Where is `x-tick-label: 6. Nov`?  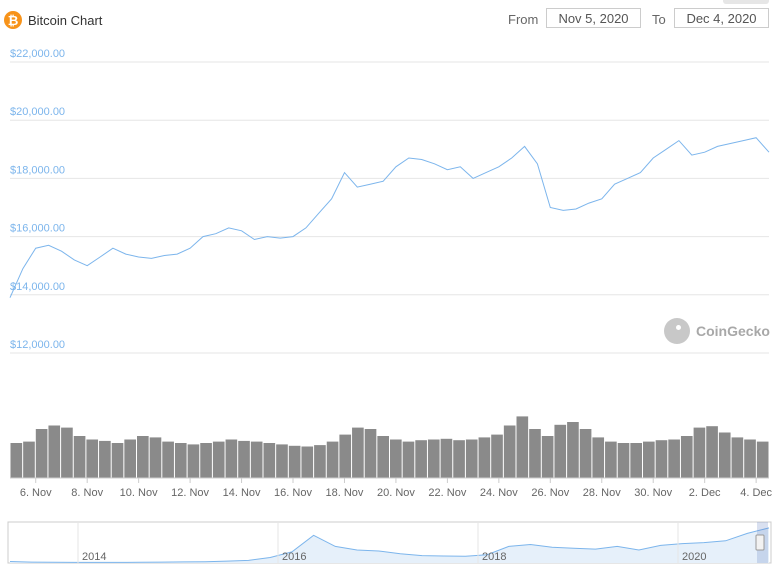
x-tick-label: 6. Nov is located at coordinates (36, 493).